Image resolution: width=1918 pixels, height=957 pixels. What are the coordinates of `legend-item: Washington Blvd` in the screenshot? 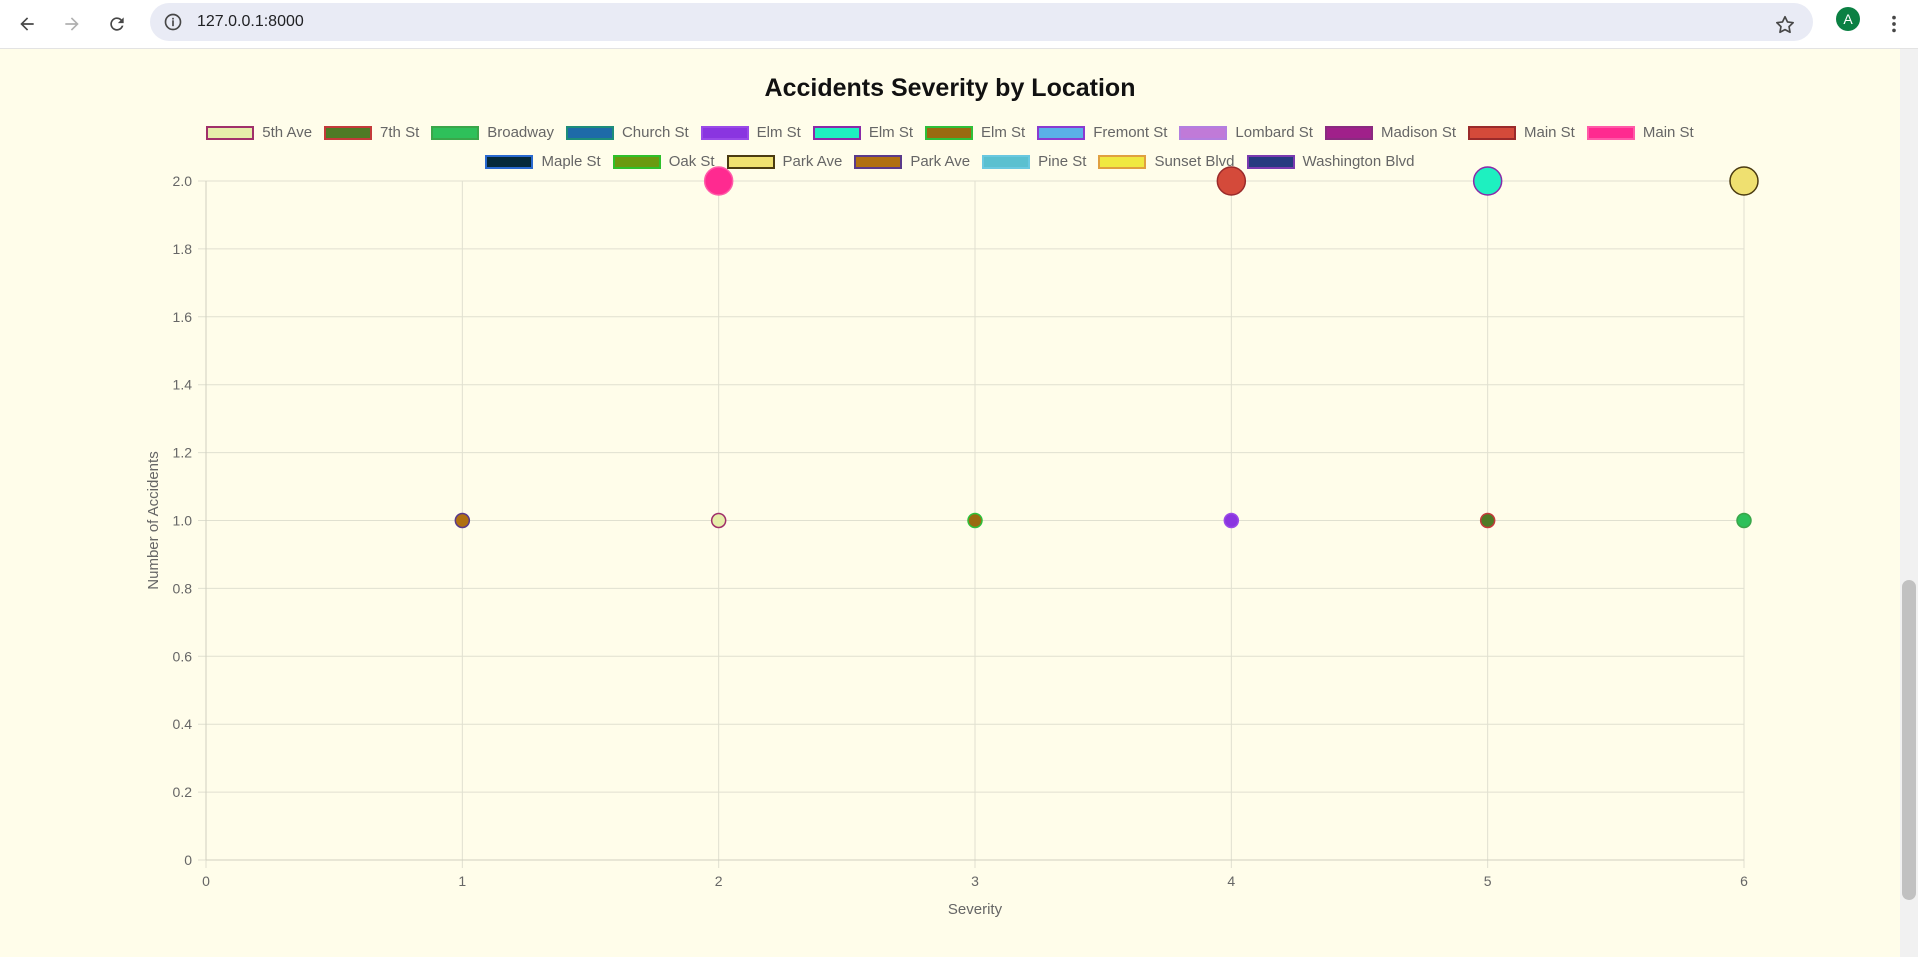 It's located at (1330, 161).